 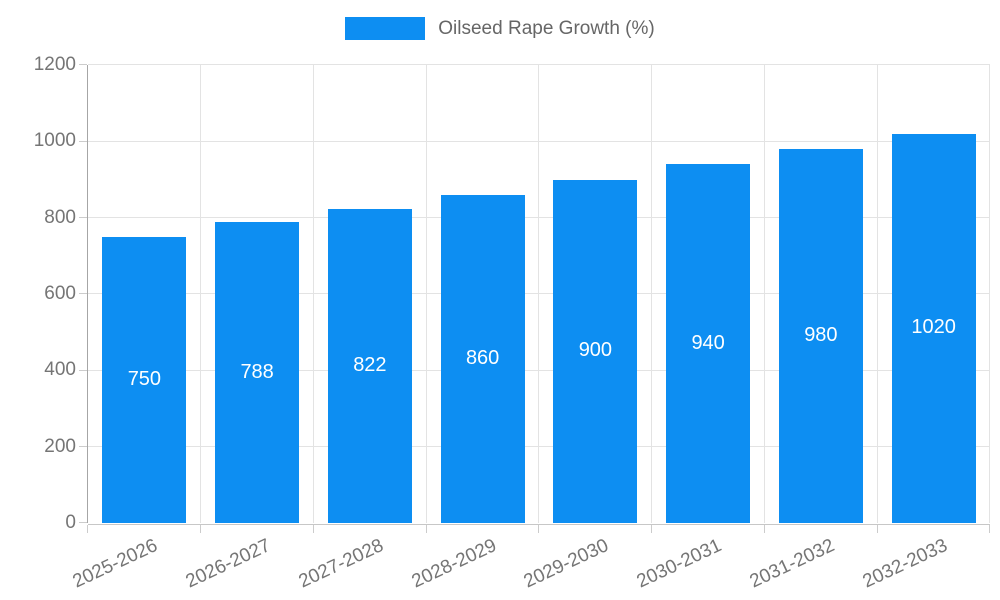 I want to click on y-tick-label: 200, so click(x=60, y=446).